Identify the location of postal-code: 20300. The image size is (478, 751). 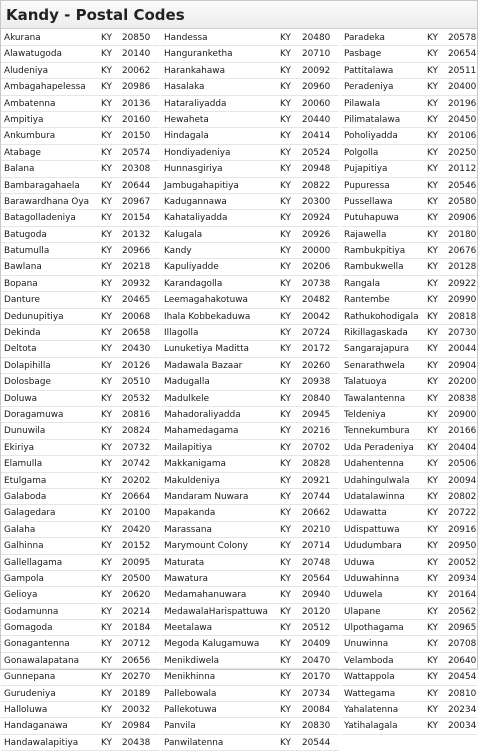
(316, 201).